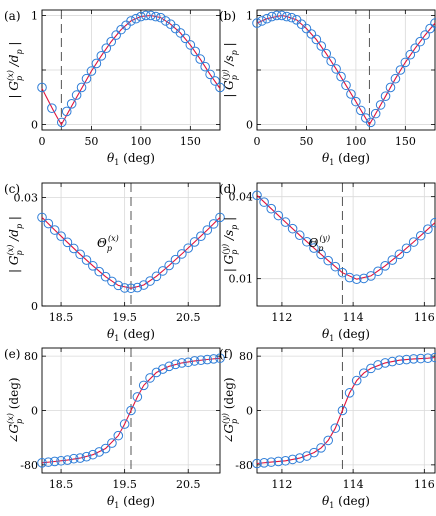  I want to click on x-tick-label: 150, so click(190, 141).